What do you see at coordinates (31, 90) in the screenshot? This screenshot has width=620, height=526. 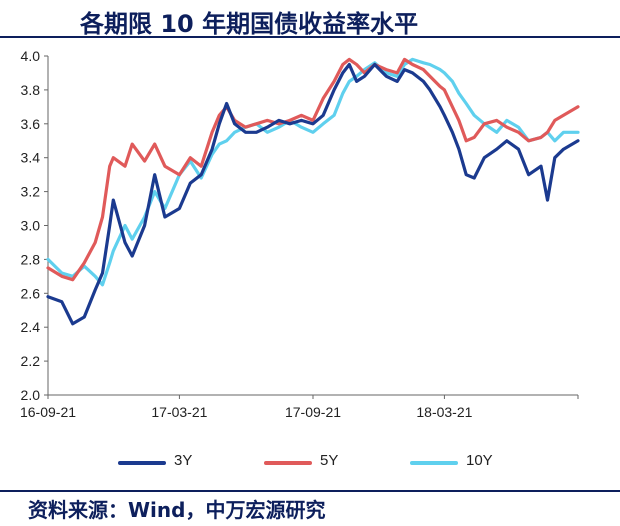 I see `y-tick-label: 3.8` at bounding box center [31, 90].